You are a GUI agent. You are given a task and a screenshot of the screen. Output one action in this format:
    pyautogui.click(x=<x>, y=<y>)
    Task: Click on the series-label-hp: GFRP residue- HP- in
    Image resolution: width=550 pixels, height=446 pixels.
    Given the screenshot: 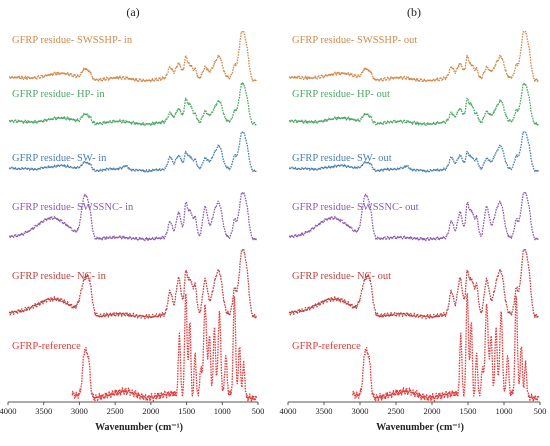 What is the action you would take?
    pyautogui.click(x=58, y=94)
    